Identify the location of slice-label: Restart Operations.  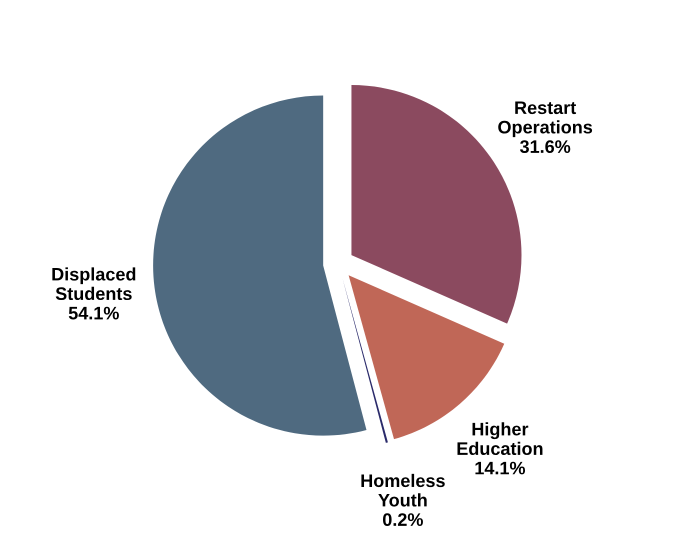
(545, 120).